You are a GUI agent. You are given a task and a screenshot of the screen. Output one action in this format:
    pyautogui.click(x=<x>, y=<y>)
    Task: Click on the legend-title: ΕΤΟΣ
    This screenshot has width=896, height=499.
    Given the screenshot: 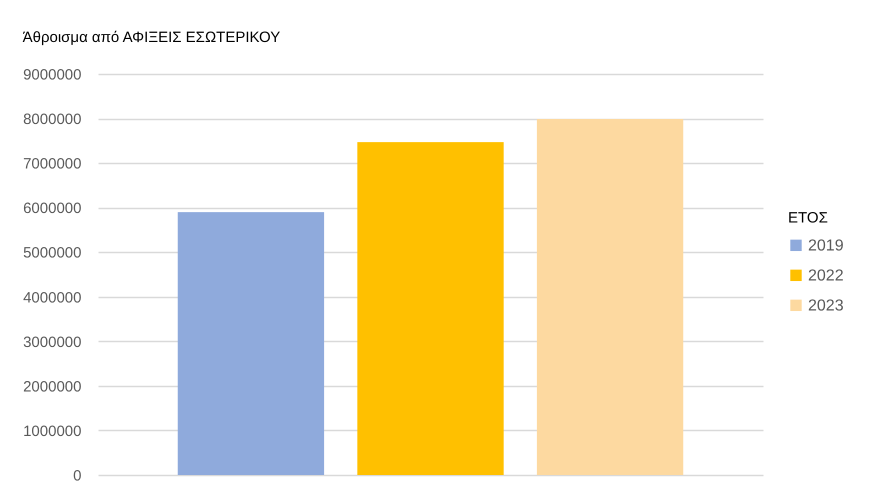 What is the action you would take?
    pyautogui.click(x=808, y=217)
    